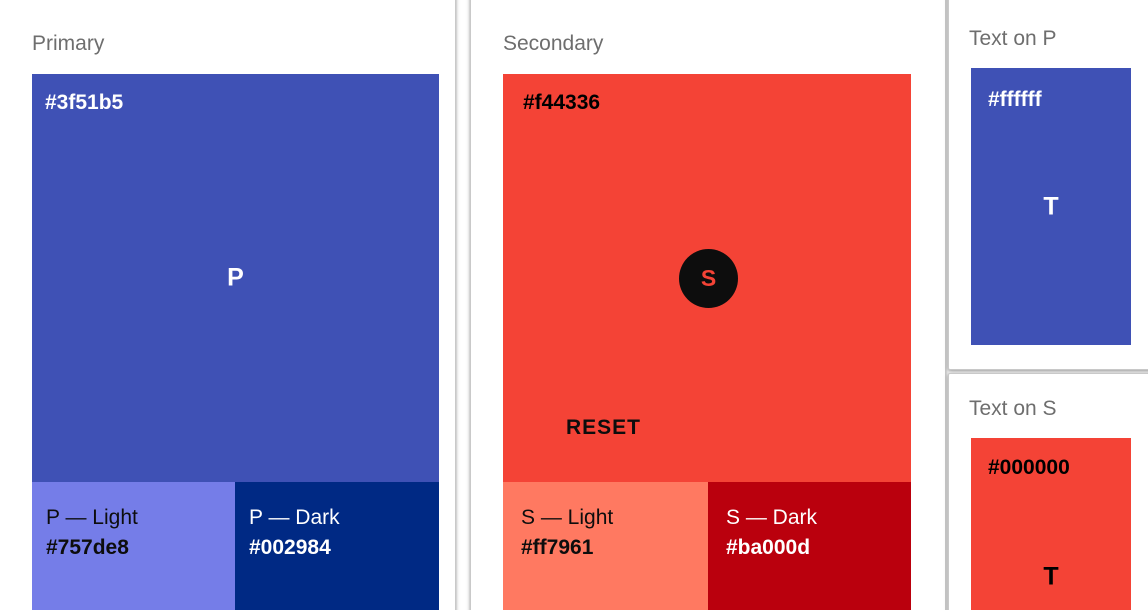 The image size is (1148, 610). I want to click on secondary-dark-label: S — Dark, so click(772, 517).